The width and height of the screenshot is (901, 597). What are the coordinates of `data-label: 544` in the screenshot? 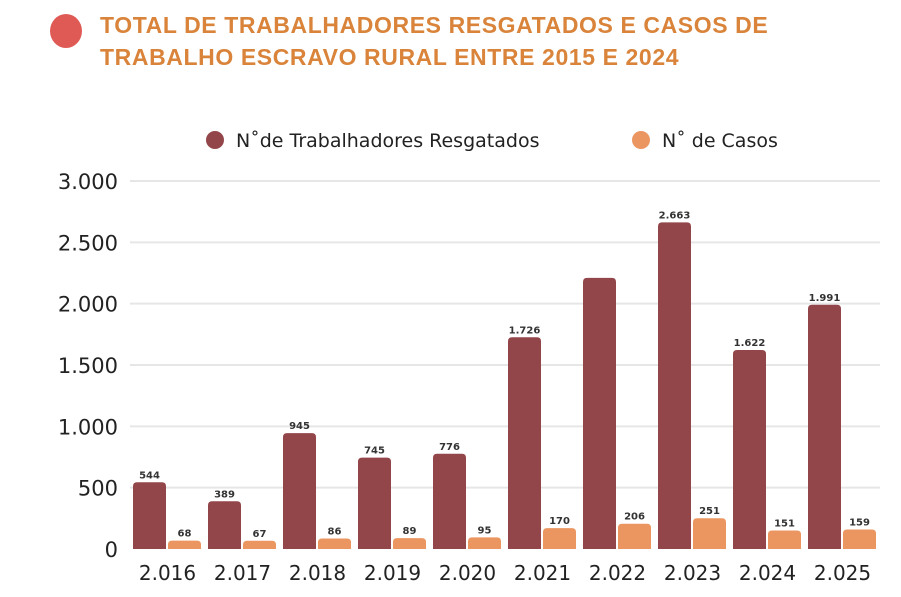 It's located at (149, 475).